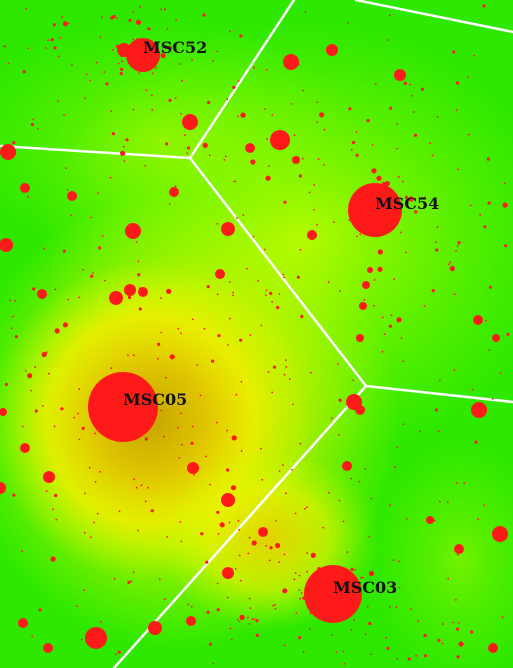 This screenshot has width=513, height=668. I want to click on hub-label-msc05: MSC05, so click(155, 399).